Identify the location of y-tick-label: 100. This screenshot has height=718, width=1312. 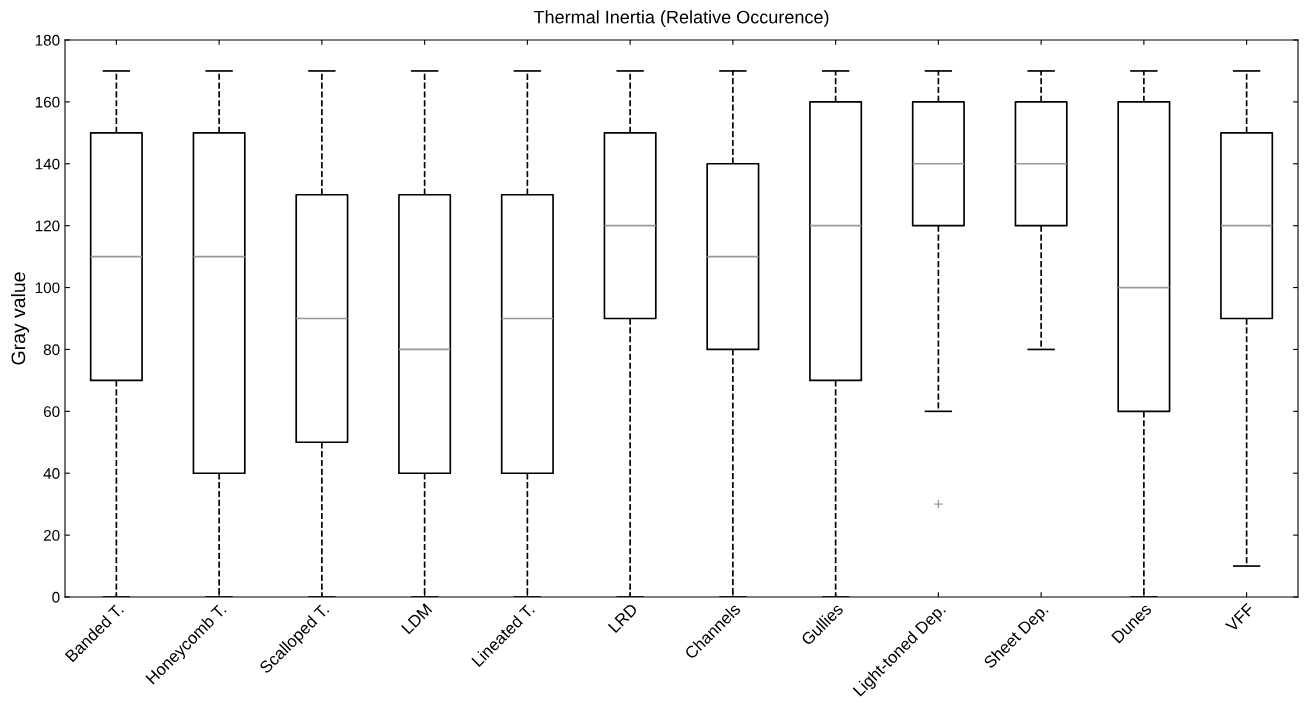
(47, 288).